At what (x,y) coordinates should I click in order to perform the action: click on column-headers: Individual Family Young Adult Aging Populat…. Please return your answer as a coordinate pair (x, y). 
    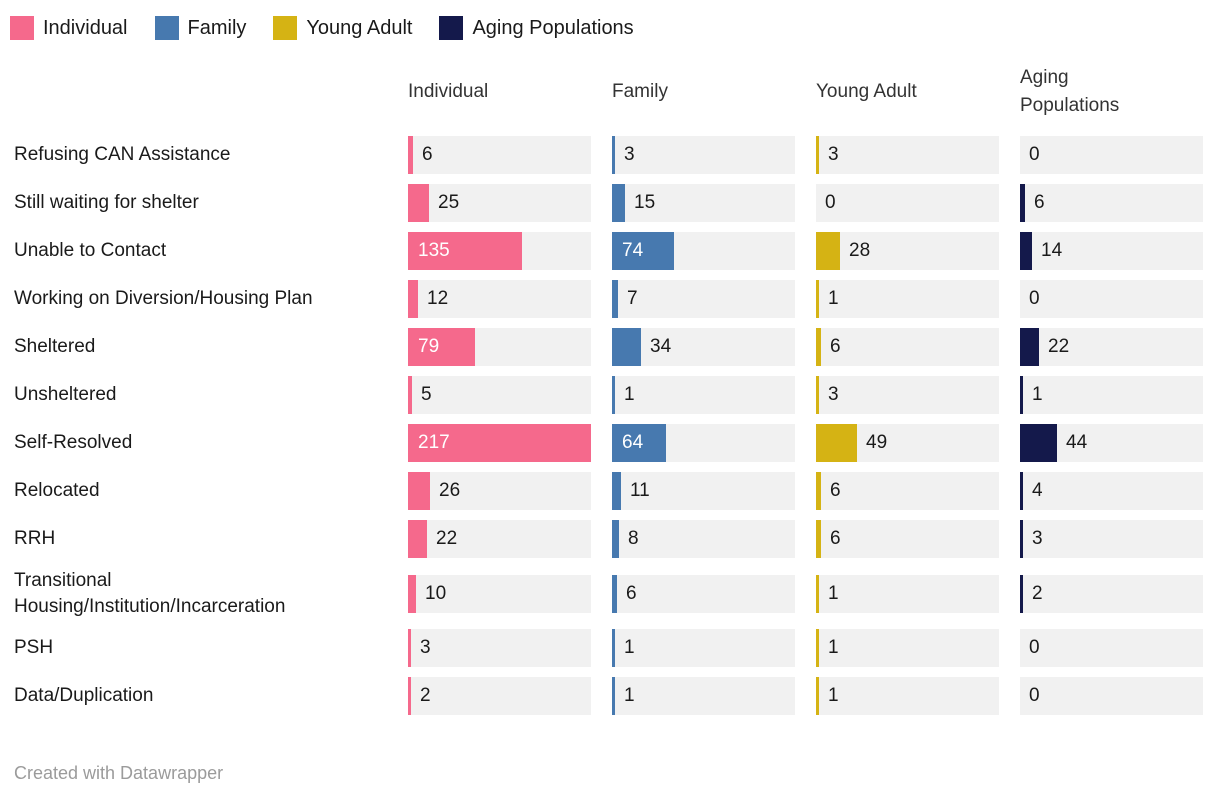
    Looking at the image, I should click on (610, 92).